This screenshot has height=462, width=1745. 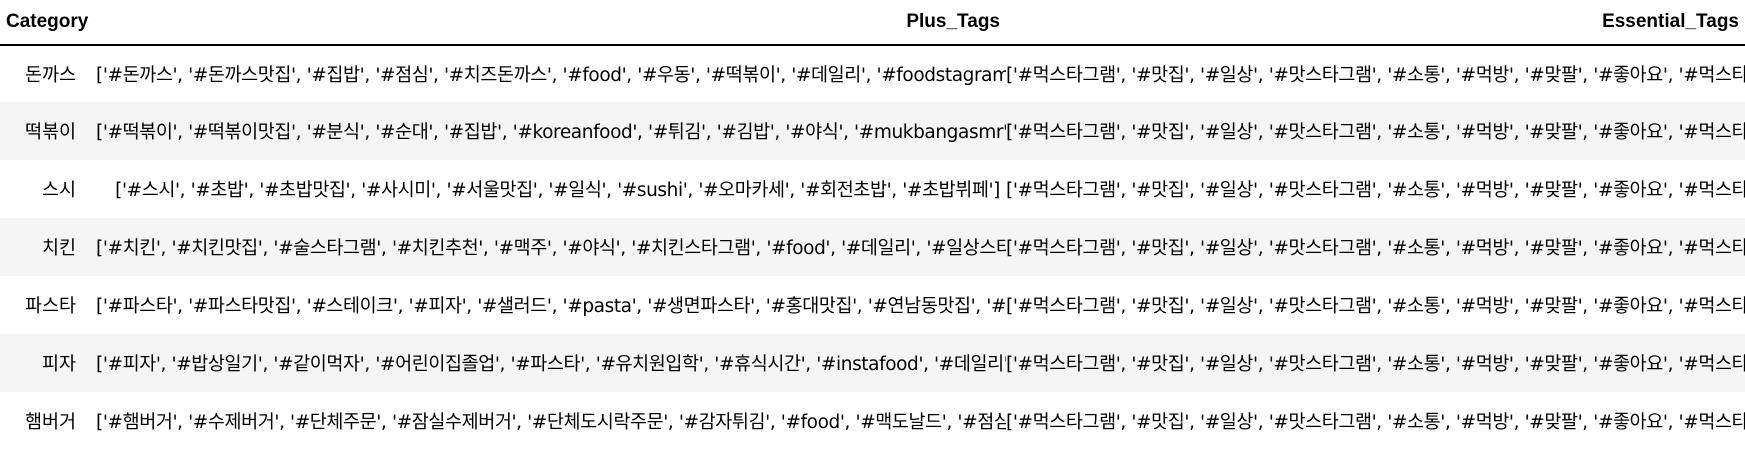 I want to click on column-header-category: Category, so click(x=48, y=23).